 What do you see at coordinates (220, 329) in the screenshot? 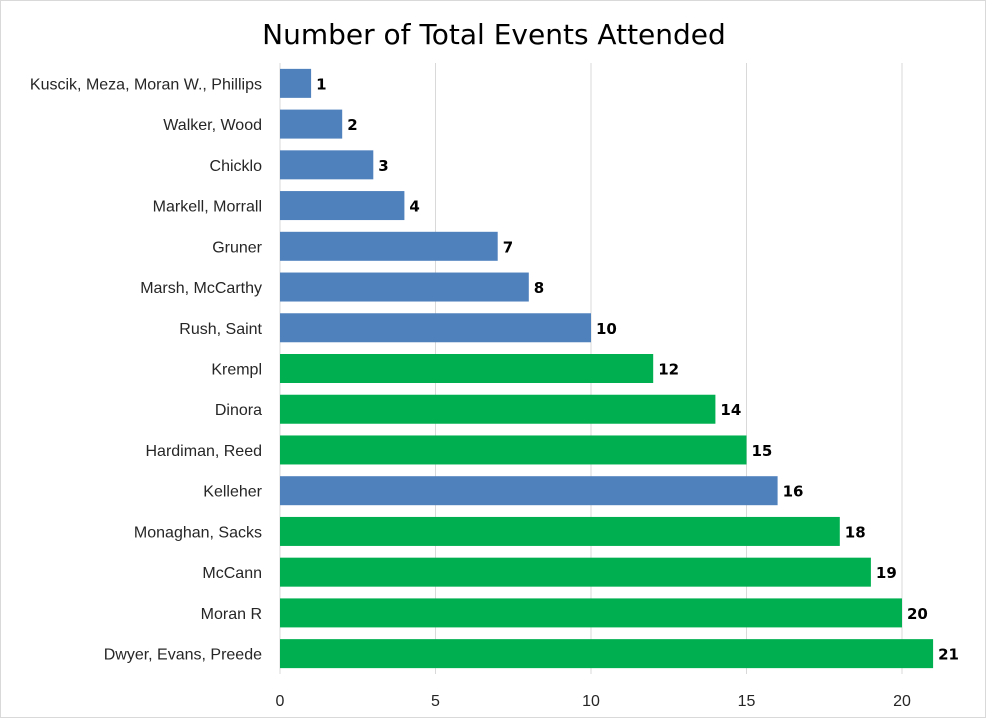
I see `category-label: Rush, Saint` at bounding box center [220, 329].